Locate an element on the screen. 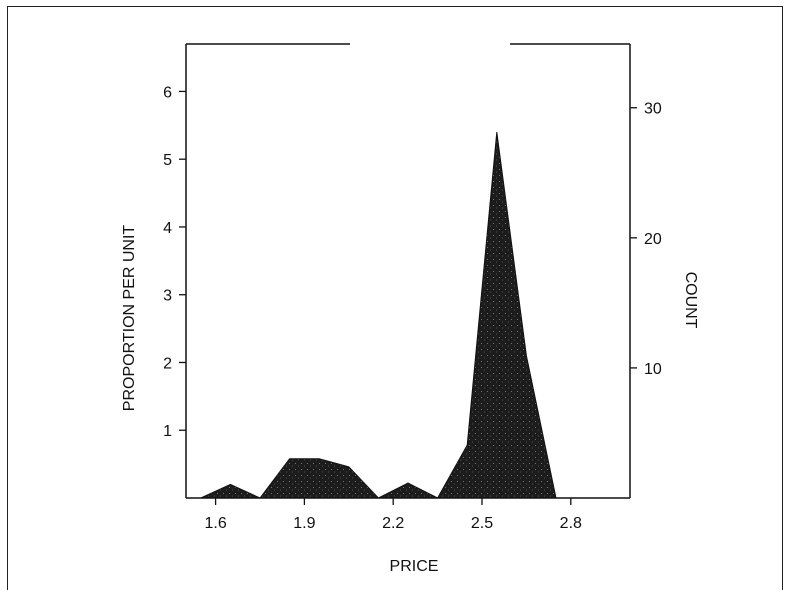 This screenshot has width=790, height=590. y-axis-label: PROPORTION PER UNIT is located at coordinates (129, 318).